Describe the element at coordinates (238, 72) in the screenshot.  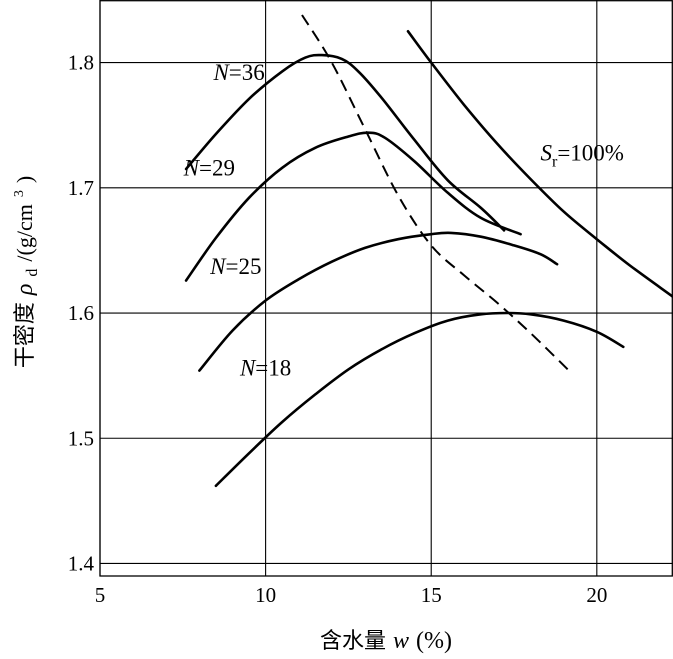
I see `curve-label-n-36: N=36` at that location.